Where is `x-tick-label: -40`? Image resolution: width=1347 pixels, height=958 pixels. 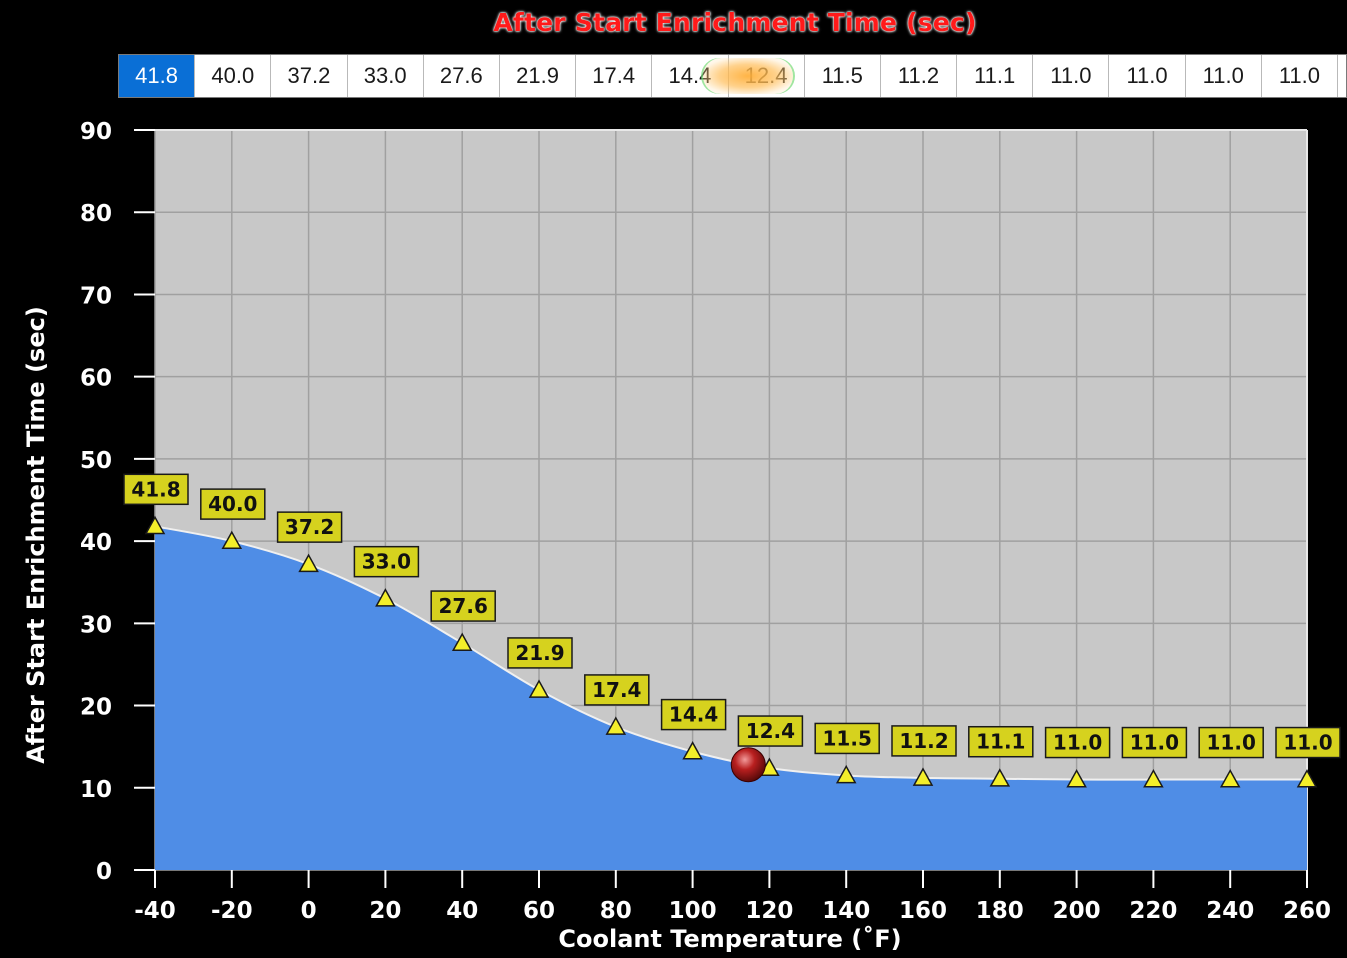
x-tick-label: -40 is located at coordinates (155, 911).